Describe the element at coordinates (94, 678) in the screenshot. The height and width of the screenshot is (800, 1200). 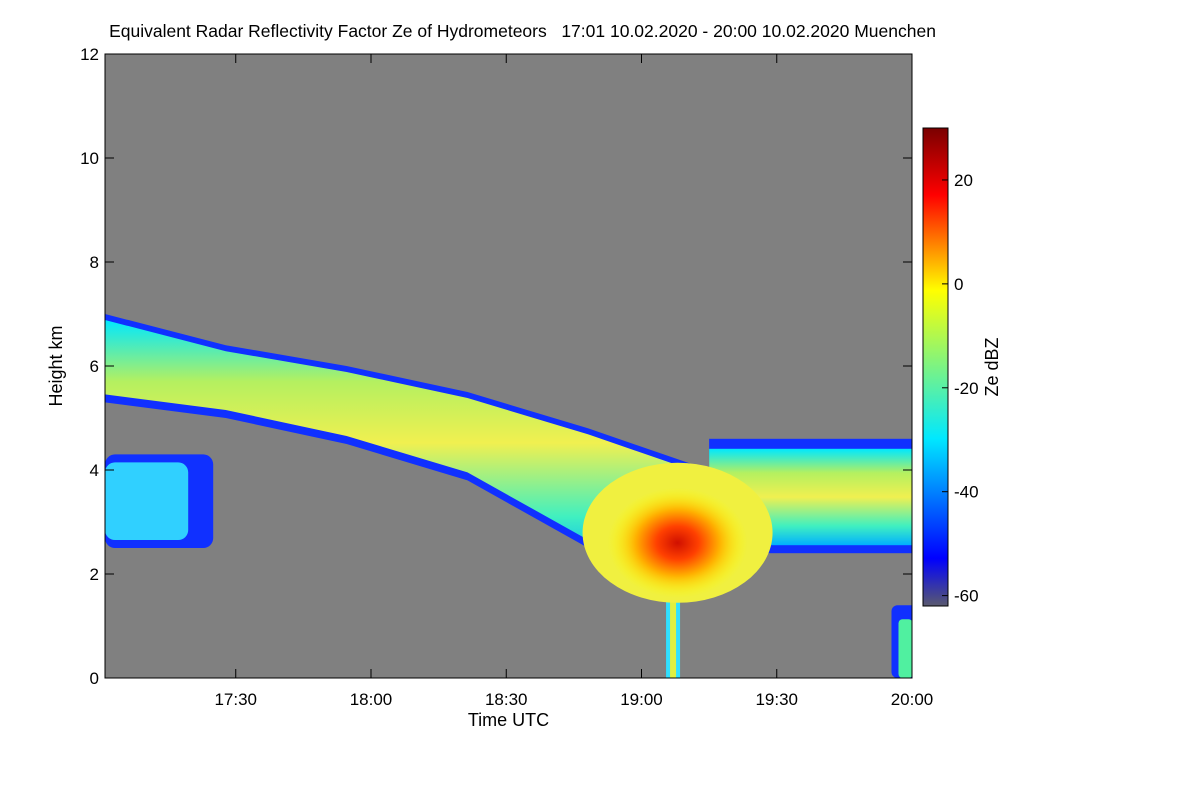
I see `y-tick-label: 0` at that location.